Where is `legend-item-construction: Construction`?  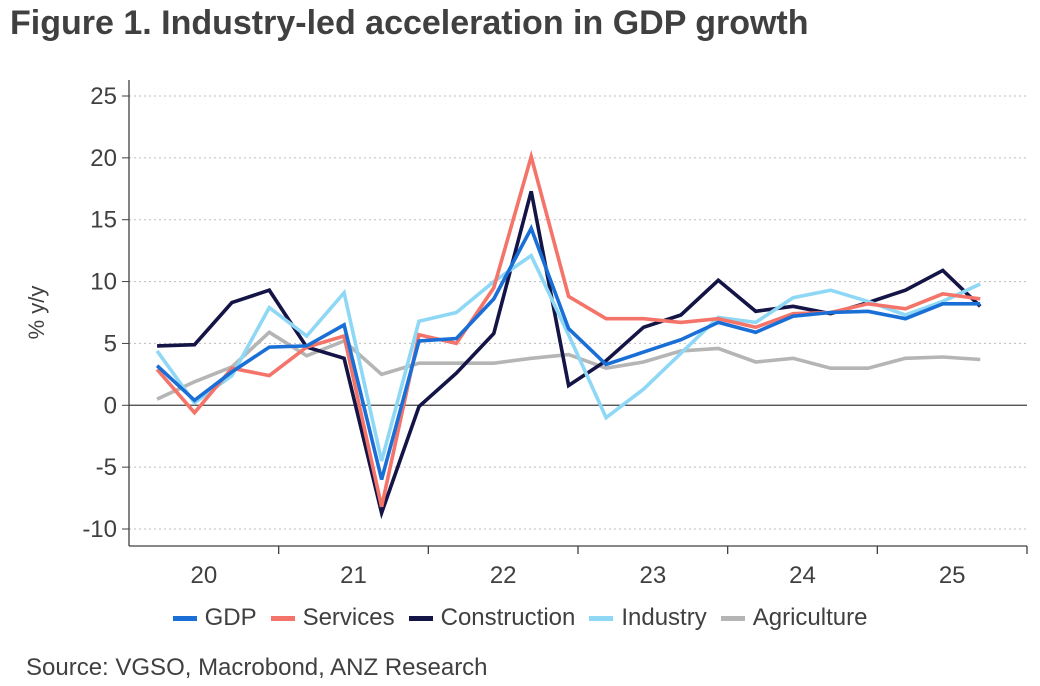
legend-item-construction: Construction is located at coordinates (492, 618).